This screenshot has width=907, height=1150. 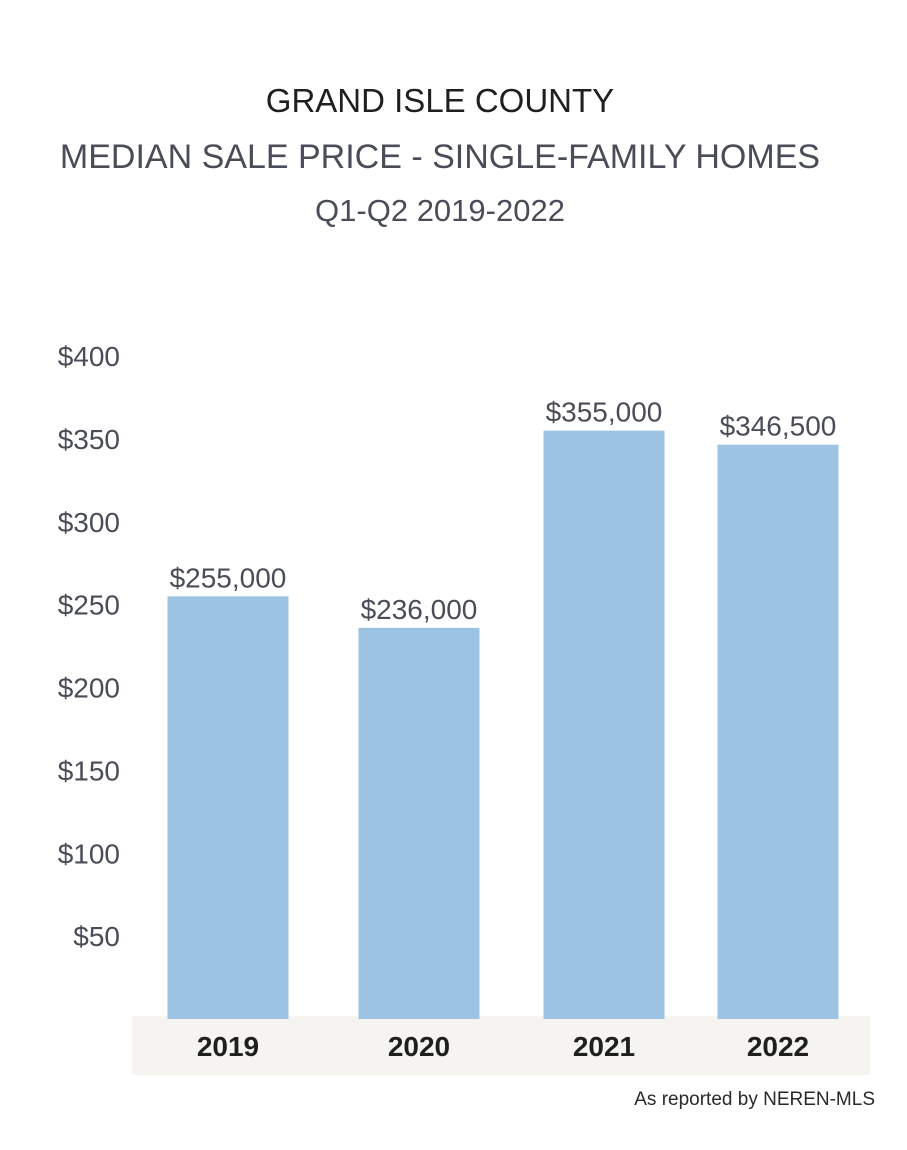 I want to click on y-axis-ticks: $50 $100 $150 $200 $250 $300 $350 $400, so click(x=89, y=646).